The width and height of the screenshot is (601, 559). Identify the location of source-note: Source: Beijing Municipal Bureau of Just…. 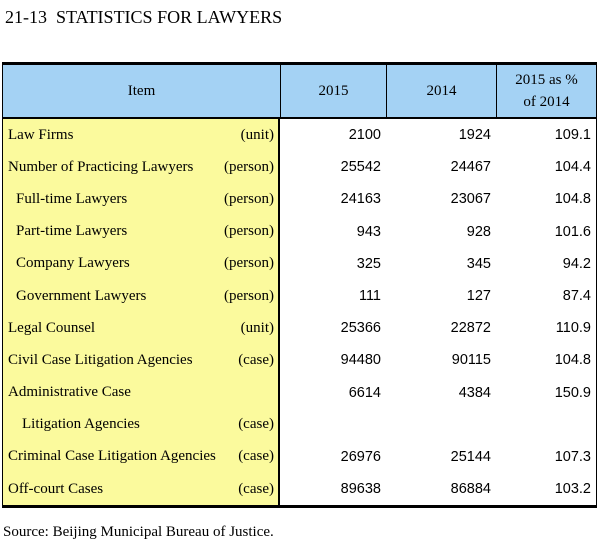
(138, 532).